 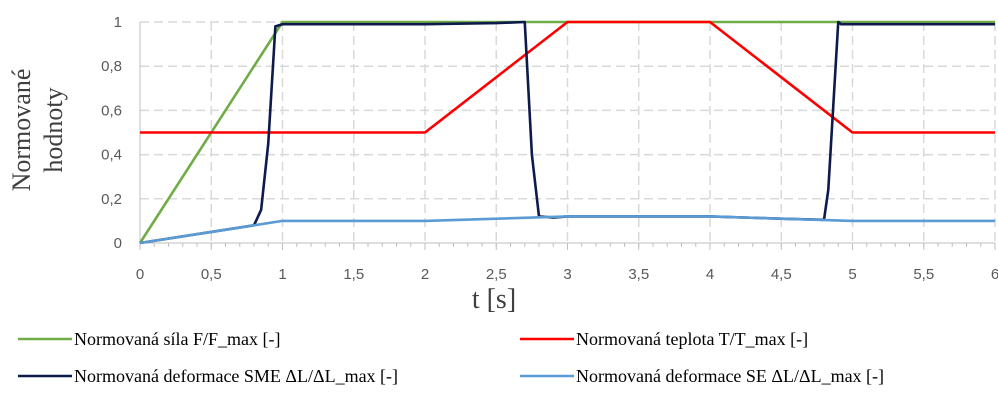 I want to click on y-tick-label: 0, so click(x=118, y=243).